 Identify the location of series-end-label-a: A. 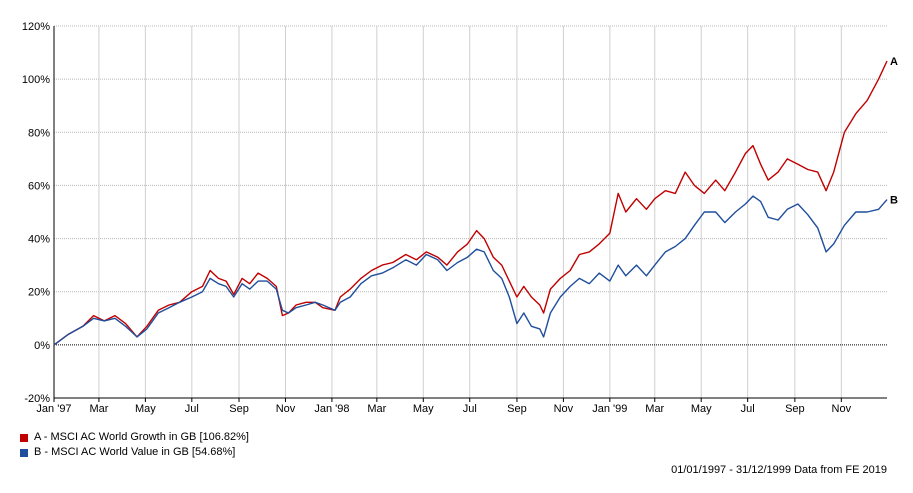
(894, 62).